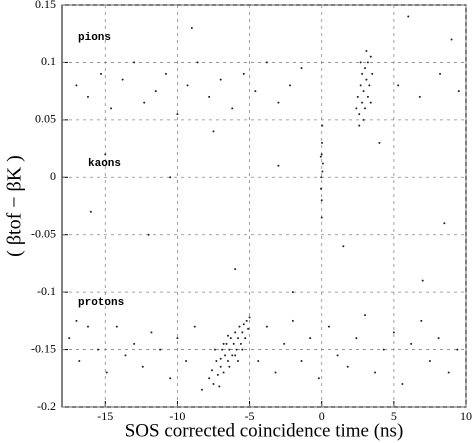 This screenshot has height=443, width=474. What do you see at coordinates (48, 61) in the screenshot?
I see `y-tick-label: 0.1` at bounding box center [48, 61].